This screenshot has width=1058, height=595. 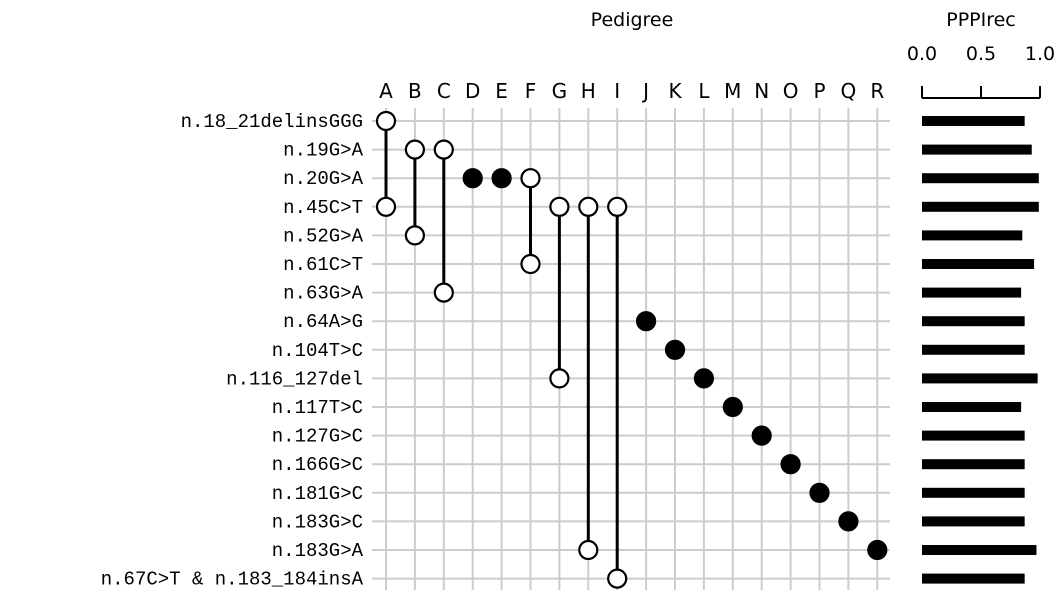 What do you see at coordinates (978, 264) in the screenshot?
I see `ppp-bar-n-61c-t` at bounding box center [978, 264].